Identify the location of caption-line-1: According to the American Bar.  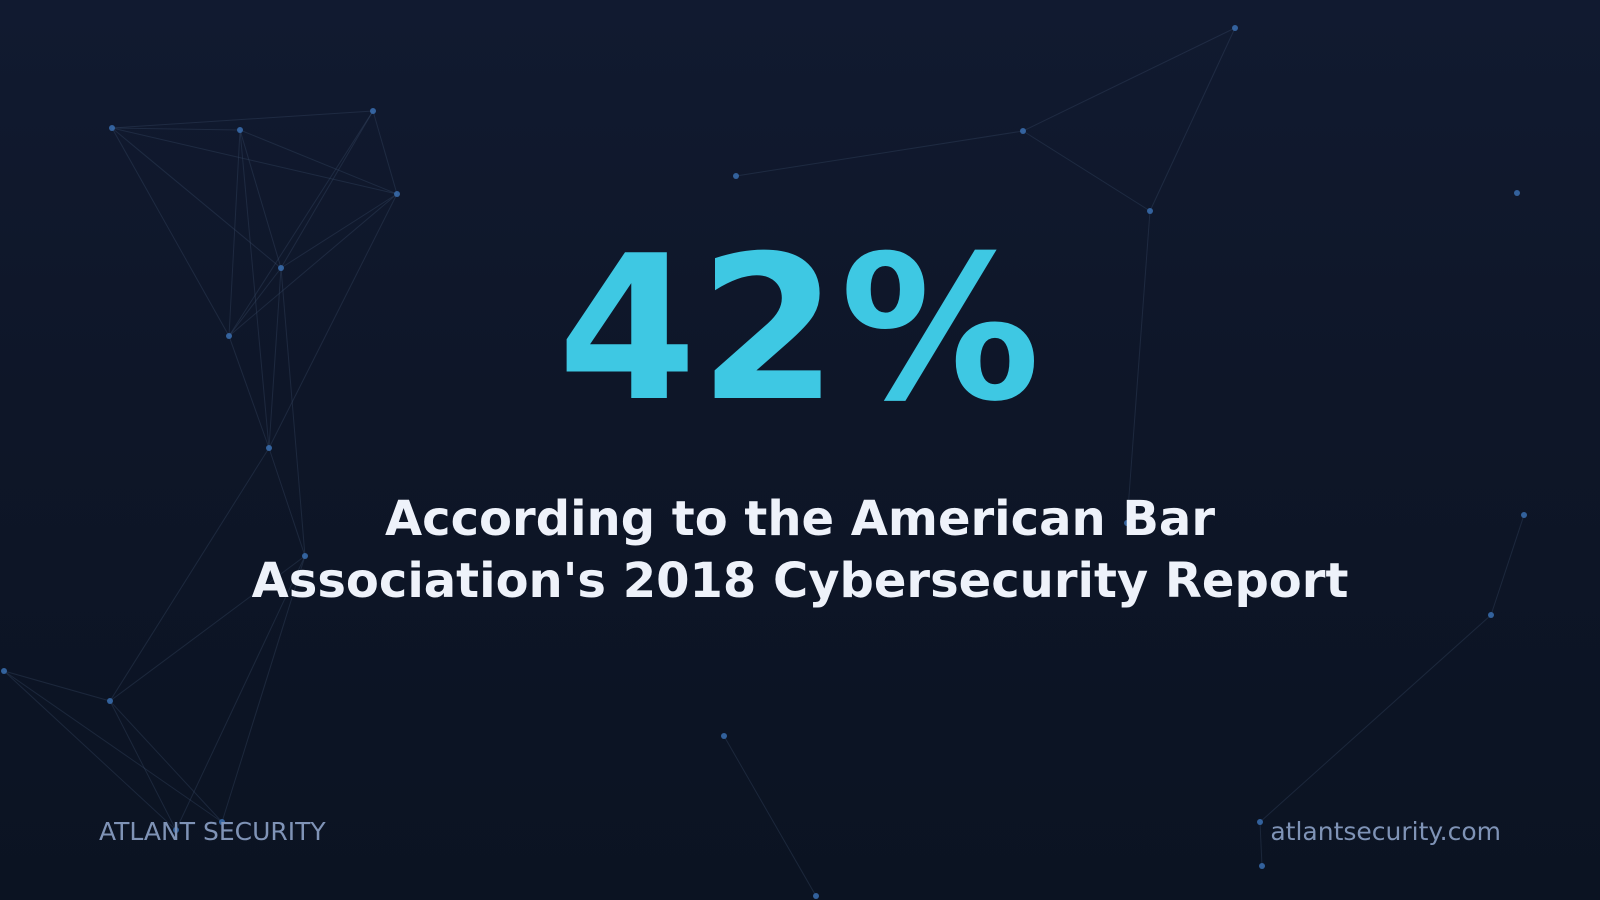
(800, 519).